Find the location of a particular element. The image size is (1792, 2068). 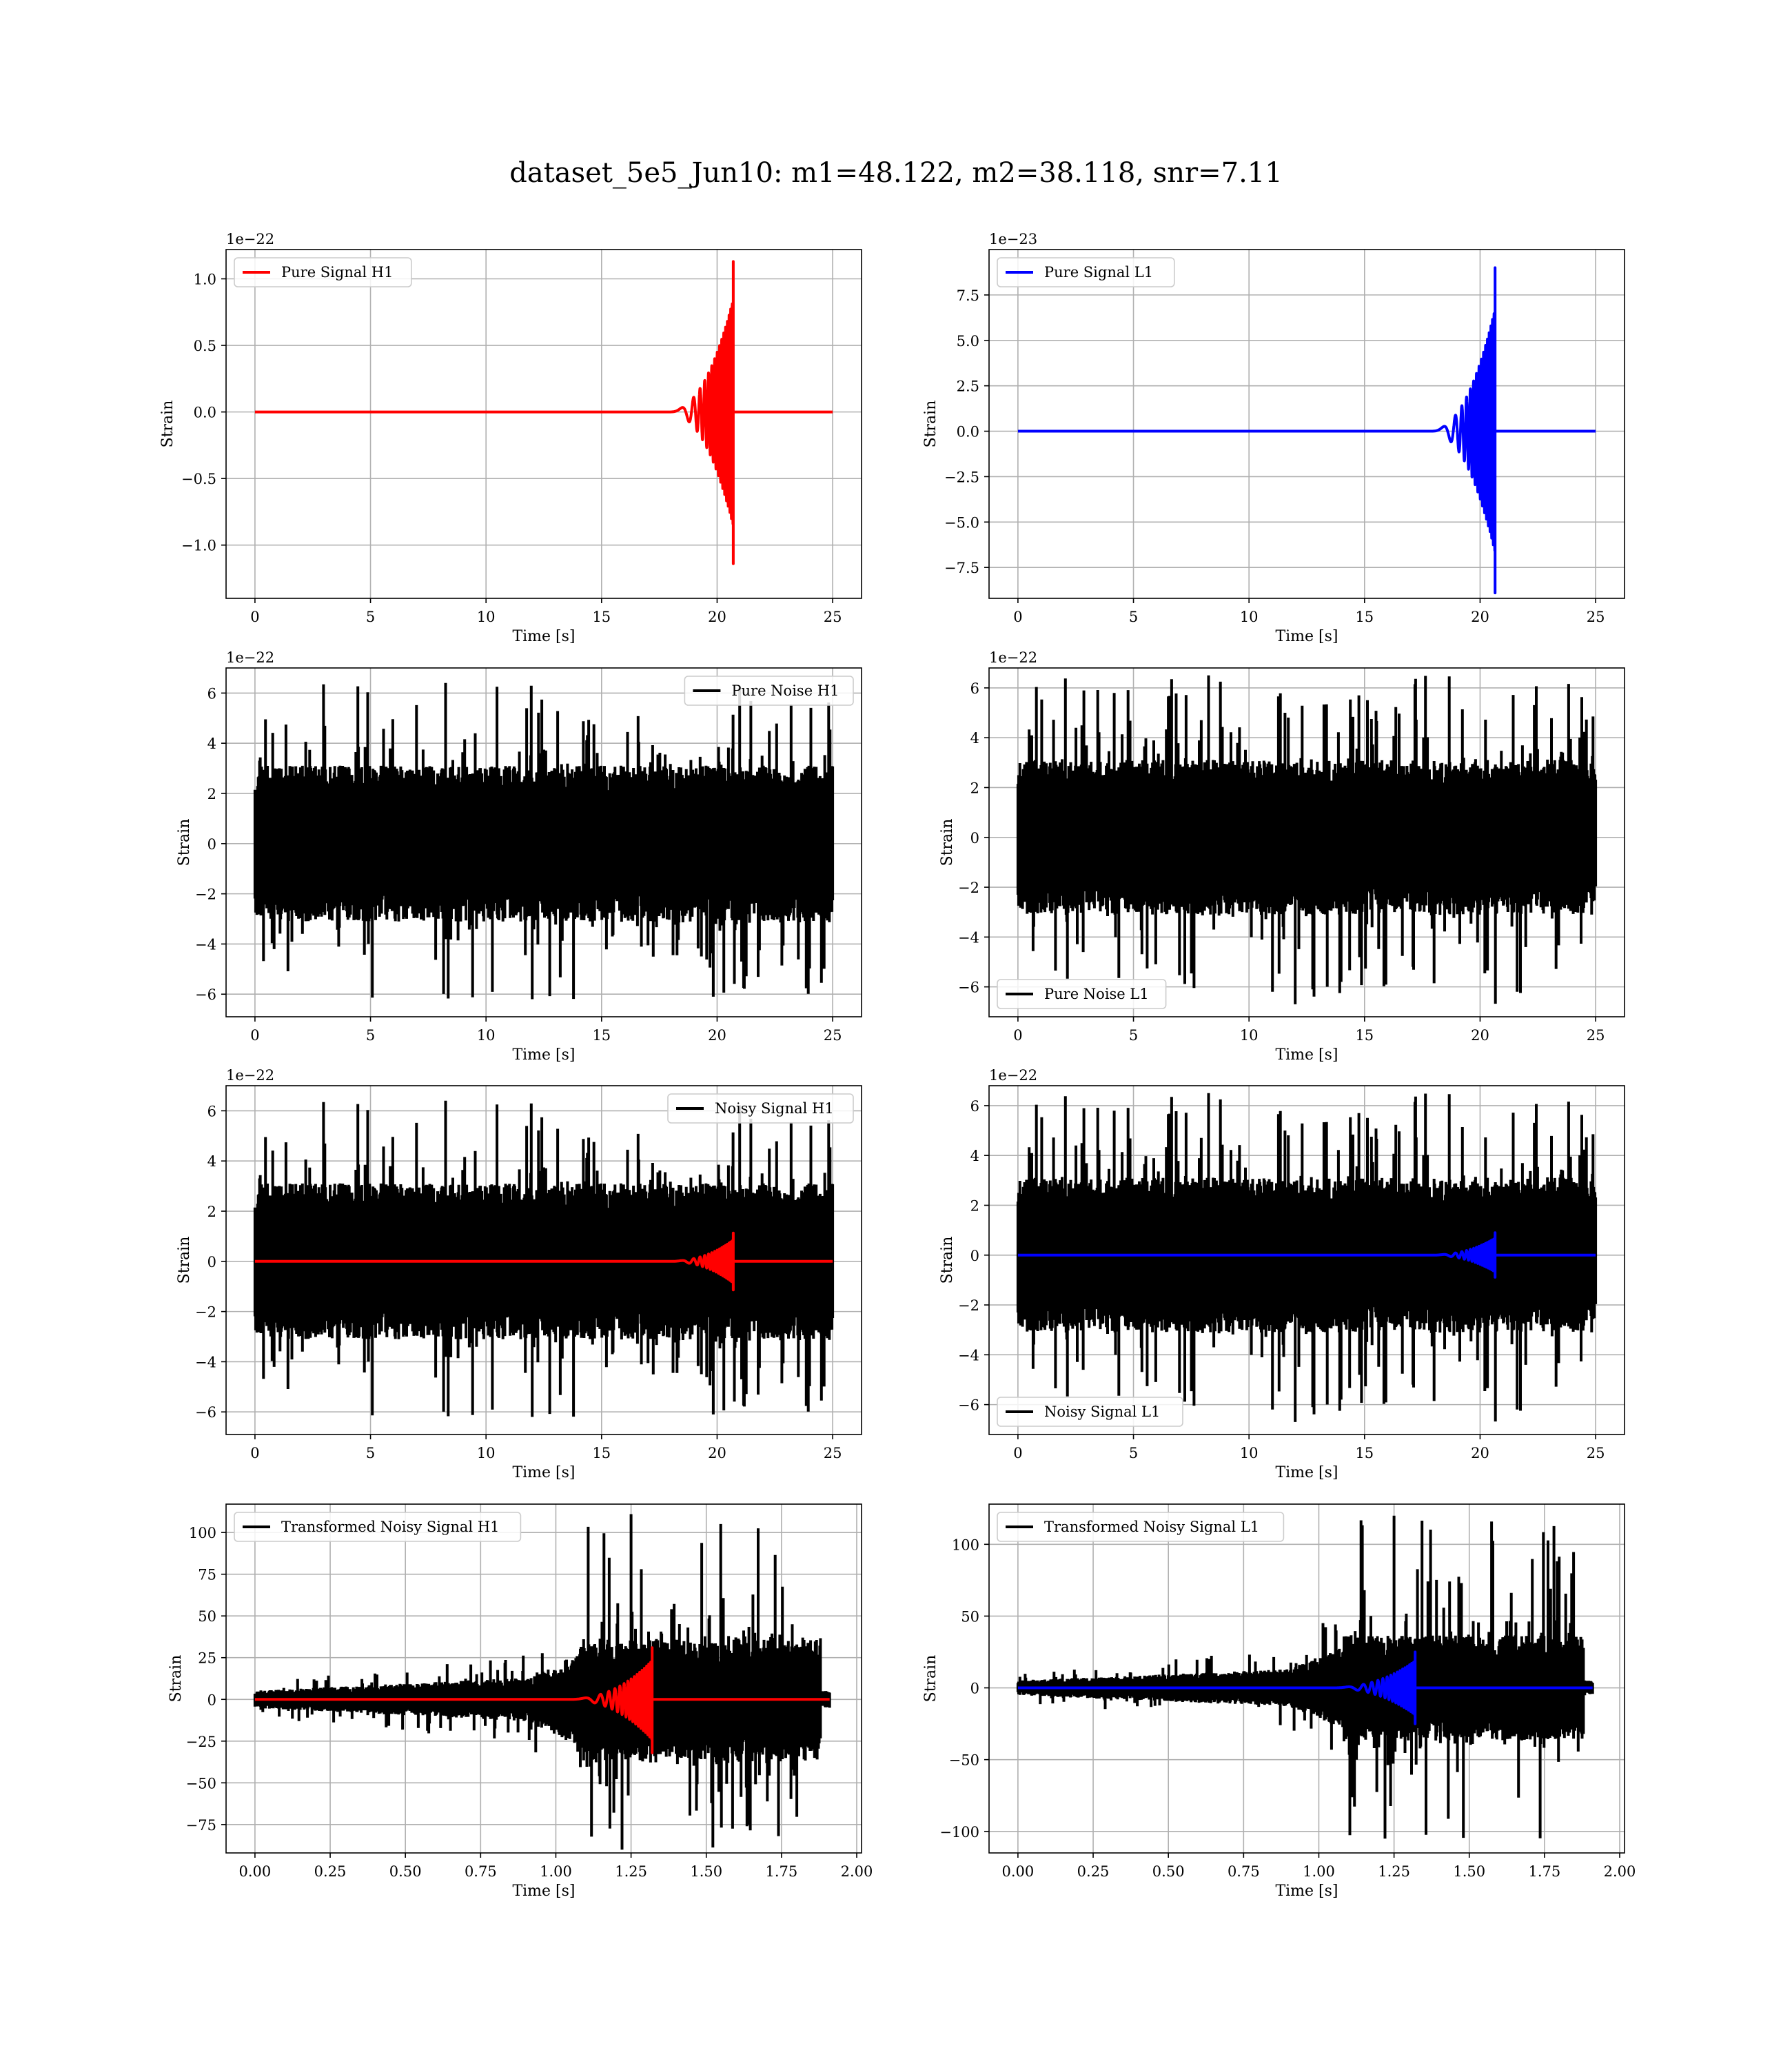

series-noisy-signal-h1 is located at coordinates (544, 1258).